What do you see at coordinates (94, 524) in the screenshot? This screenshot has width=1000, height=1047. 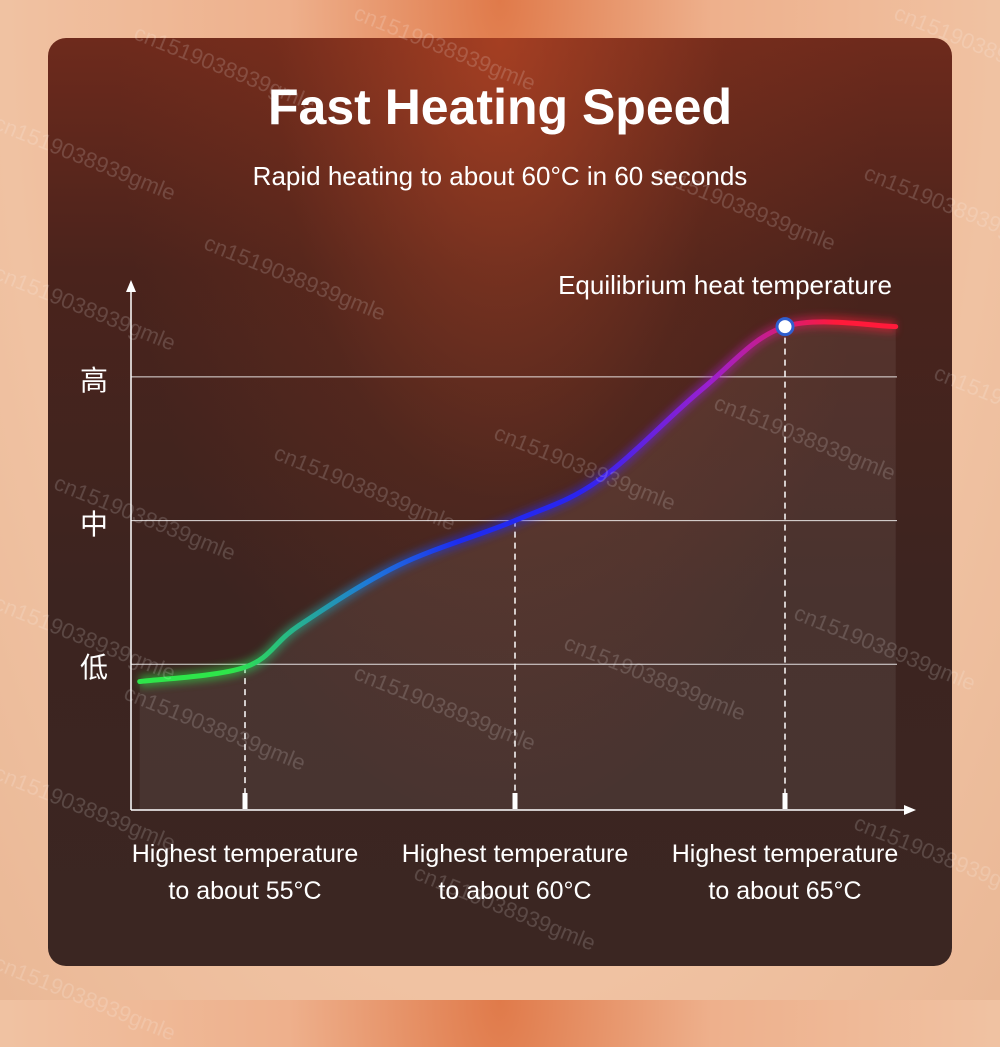 I see `y-level-label: 中` at bounding box center [94, 524].